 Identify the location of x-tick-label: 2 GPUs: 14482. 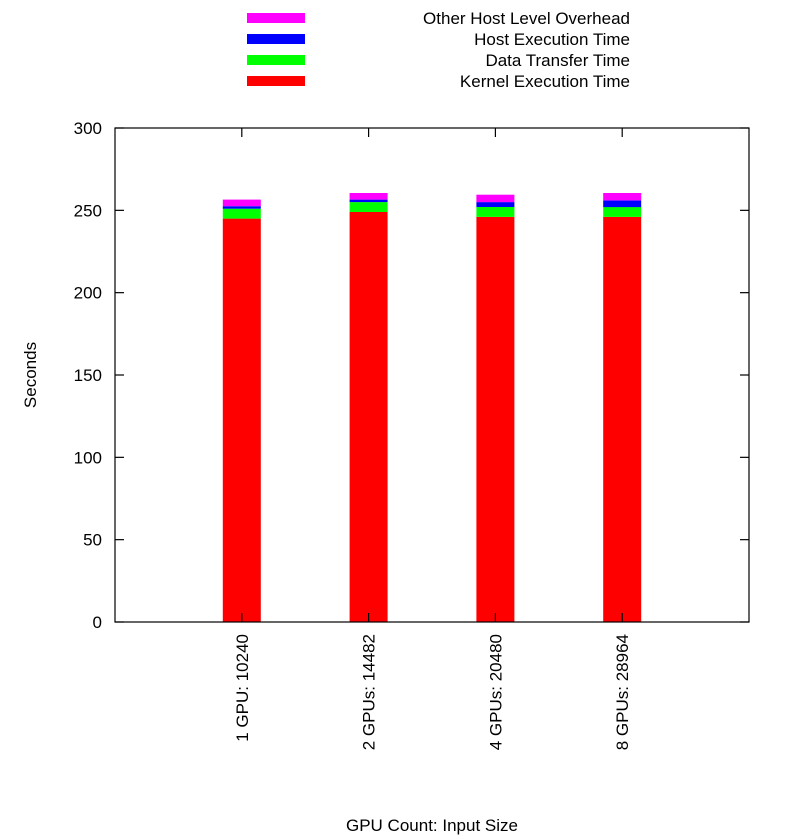
(369, 692).